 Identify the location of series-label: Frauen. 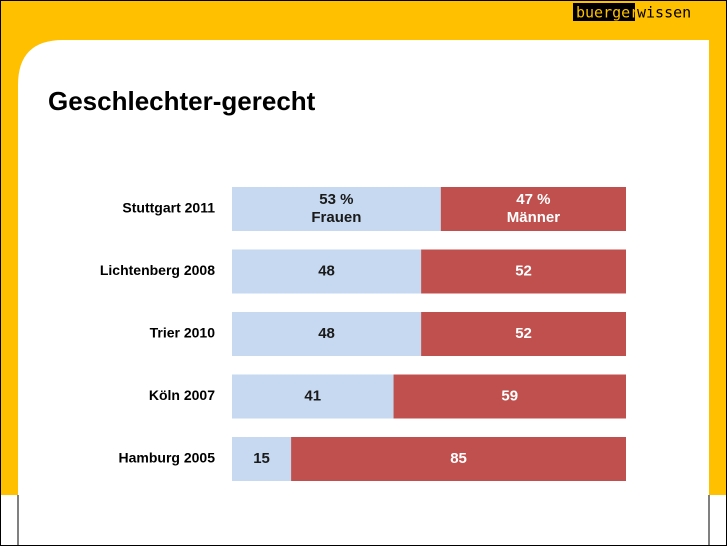
(336, 217).